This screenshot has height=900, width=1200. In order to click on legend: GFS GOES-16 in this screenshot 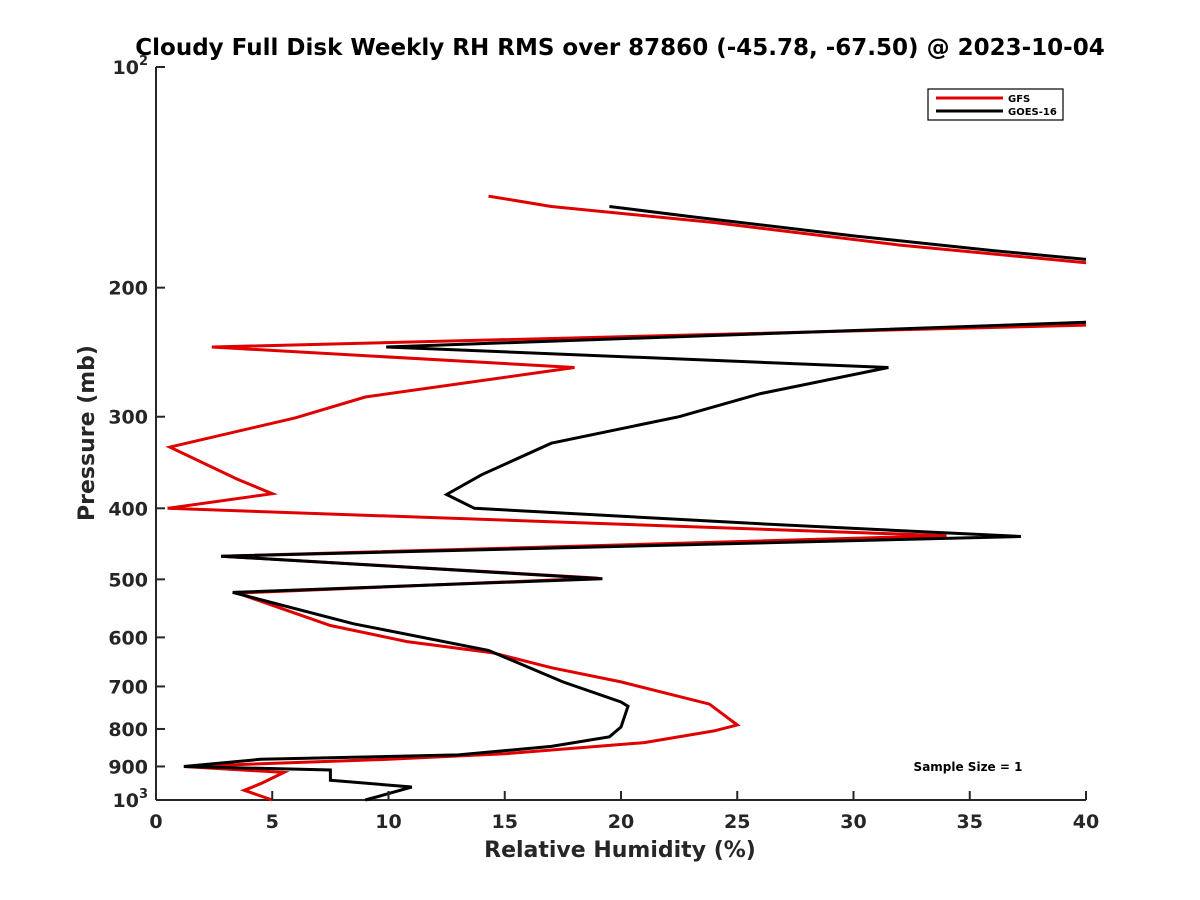, I will do `click(995, 104)`.